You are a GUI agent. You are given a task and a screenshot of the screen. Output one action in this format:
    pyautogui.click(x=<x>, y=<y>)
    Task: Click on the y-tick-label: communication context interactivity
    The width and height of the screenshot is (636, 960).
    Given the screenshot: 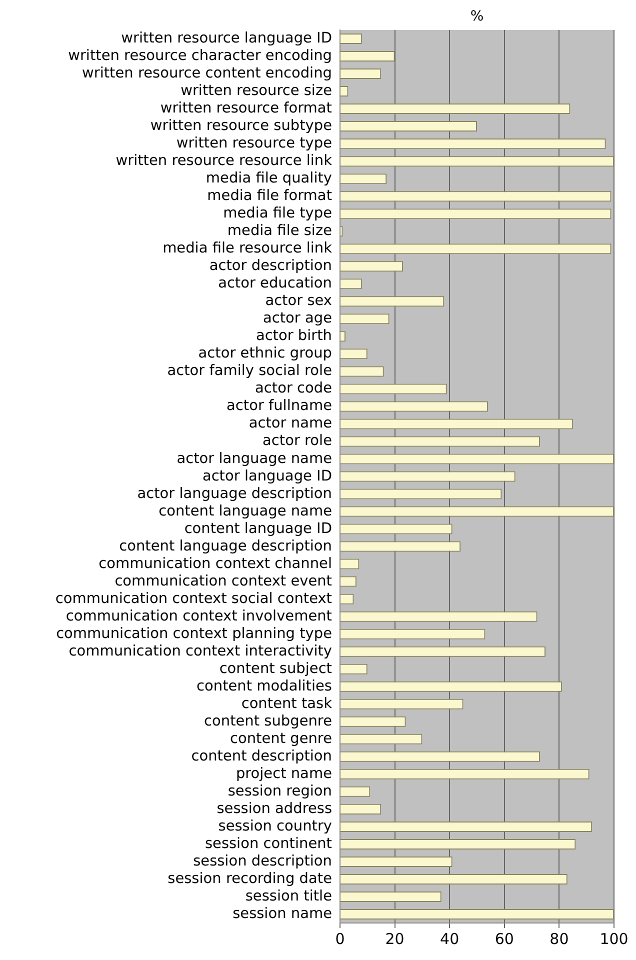 What is the action you would take?
    pyautogui.click(x=200, y=651)
    